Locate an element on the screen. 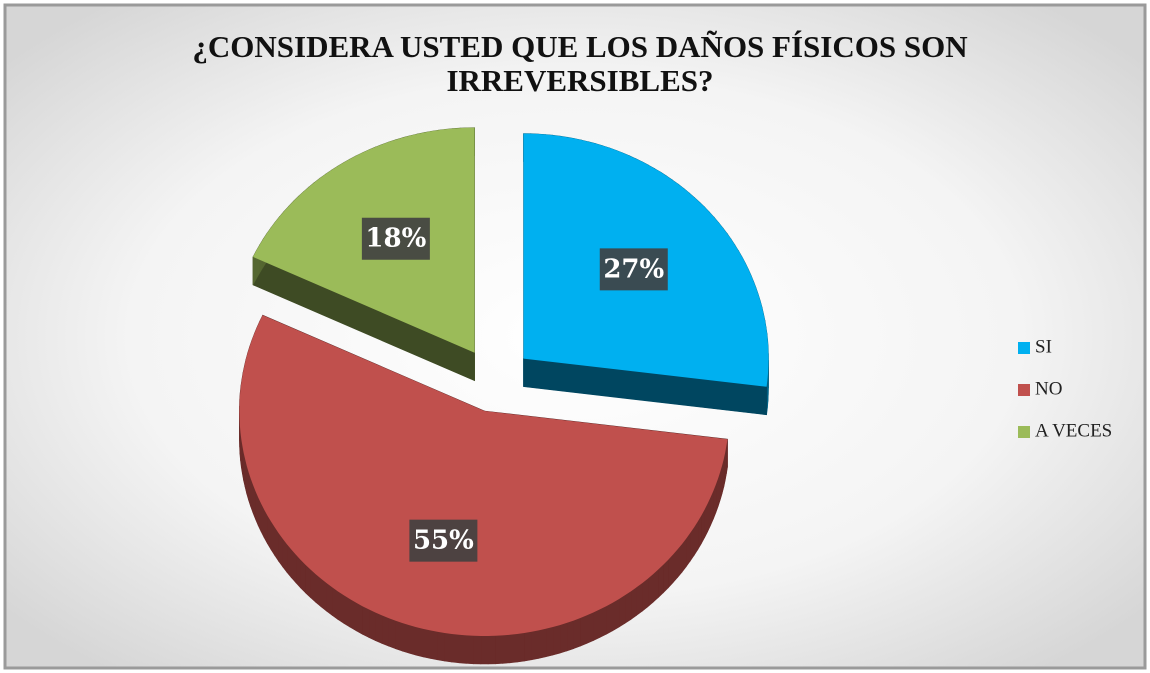  data-label: 55% is located at coordinates (443, 541).